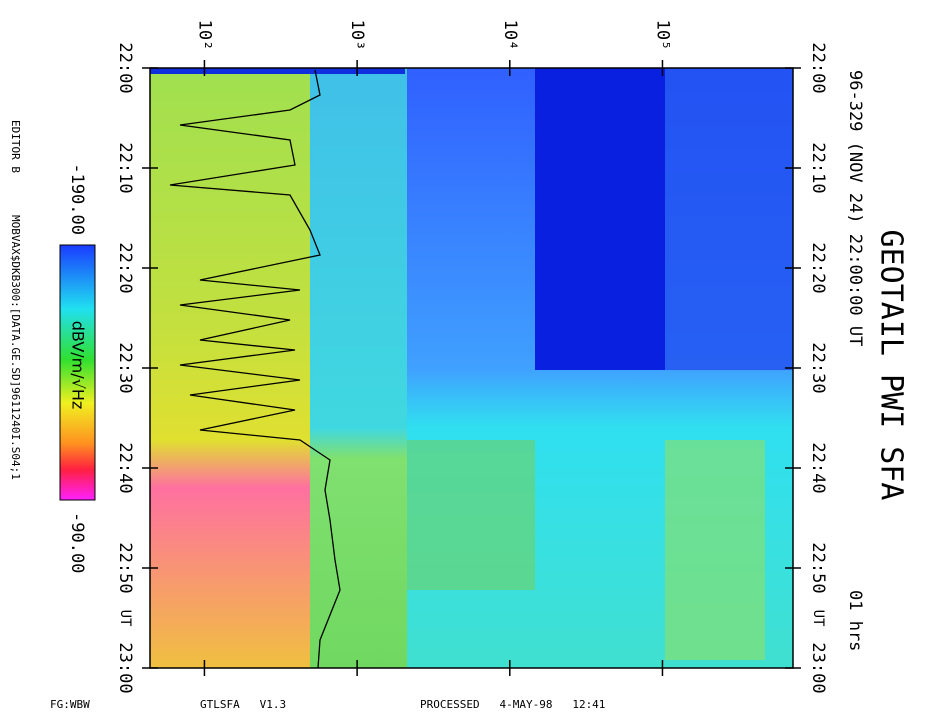 The image size is (945, 720). I want to click on colorbar-tick-label: -190.00, so click(77, 199).